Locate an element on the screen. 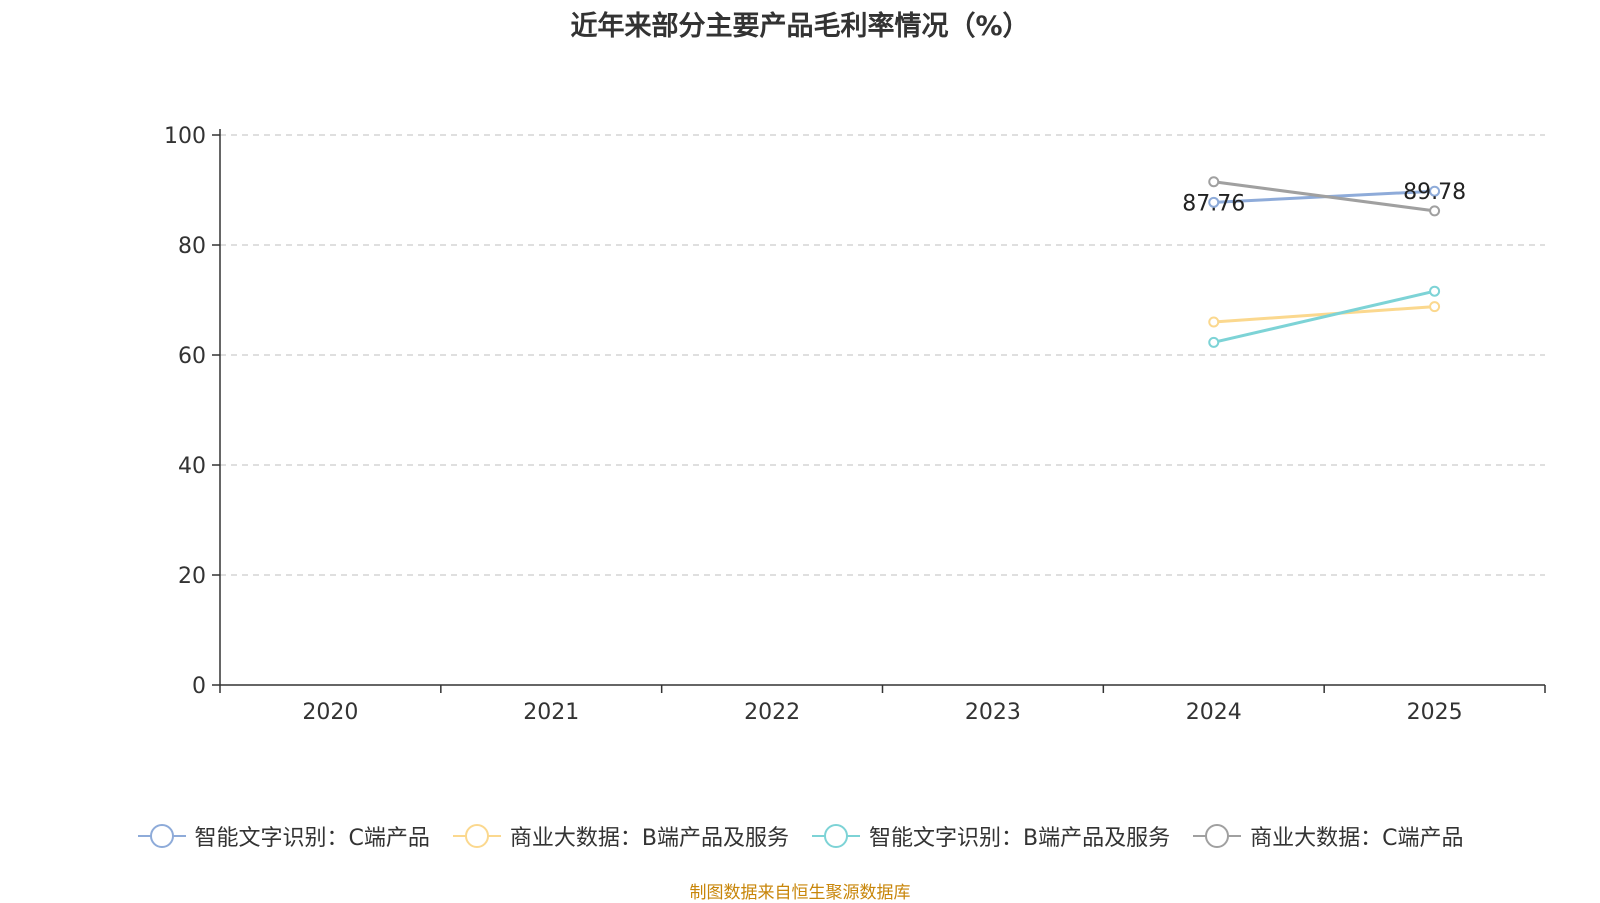 This screenshot has height=903, width=1600. legend-item: 商业大数据：C端产品 is located at coordinates (1327, 836).